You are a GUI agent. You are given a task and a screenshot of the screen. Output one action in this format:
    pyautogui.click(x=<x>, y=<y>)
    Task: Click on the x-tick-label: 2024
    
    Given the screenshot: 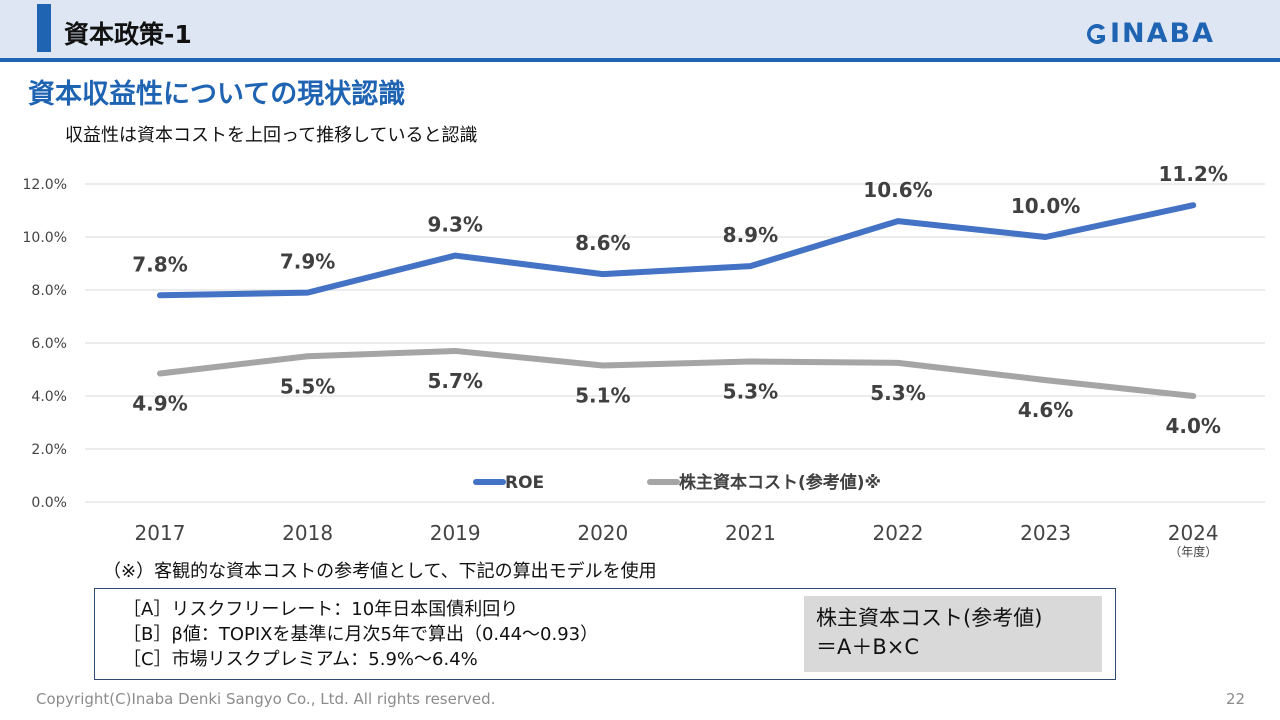 What is the action you would take?
    pyautogui.click(x=1193, y=533)
    